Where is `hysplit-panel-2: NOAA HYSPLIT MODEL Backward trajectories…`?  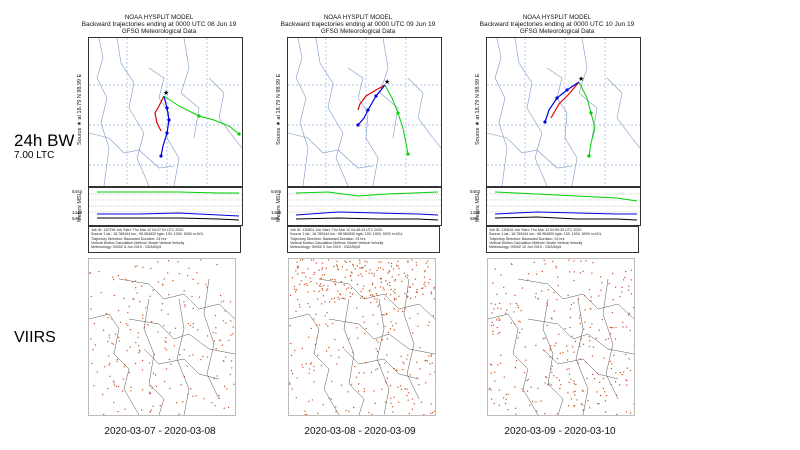 hysplit-panel-2: NOAA HYSPLIT MODEL Backward trajectories… is located at coordinates (357, 131).